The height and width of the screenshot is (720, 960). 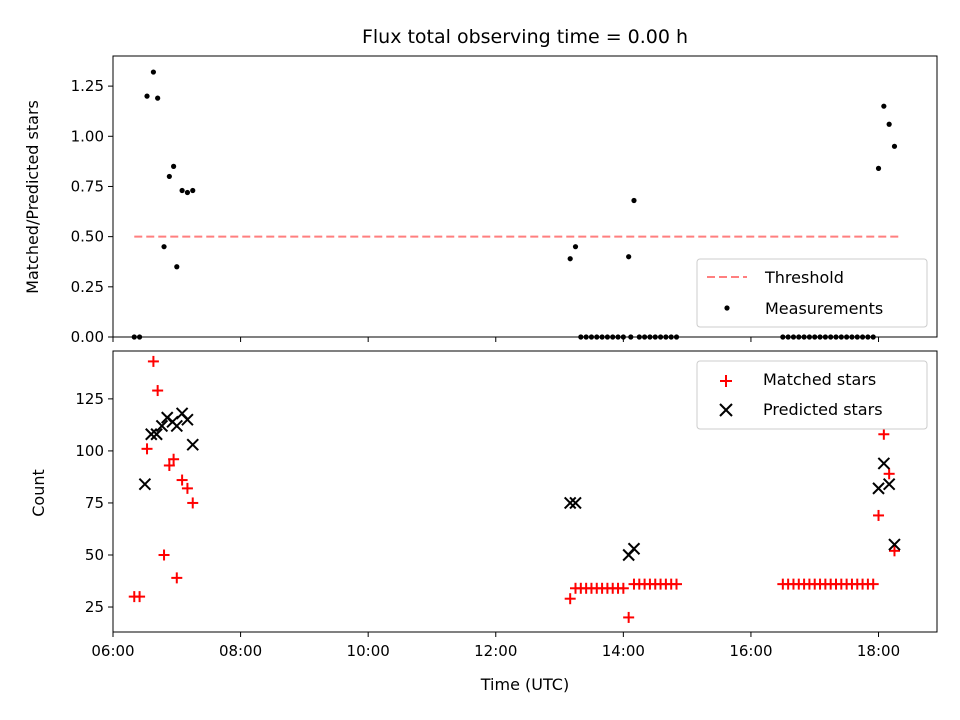 What do you see at coordinates (94, 607) in the screenshot?
I see `y-tick-label: 25` at bounding box center [94, 607].